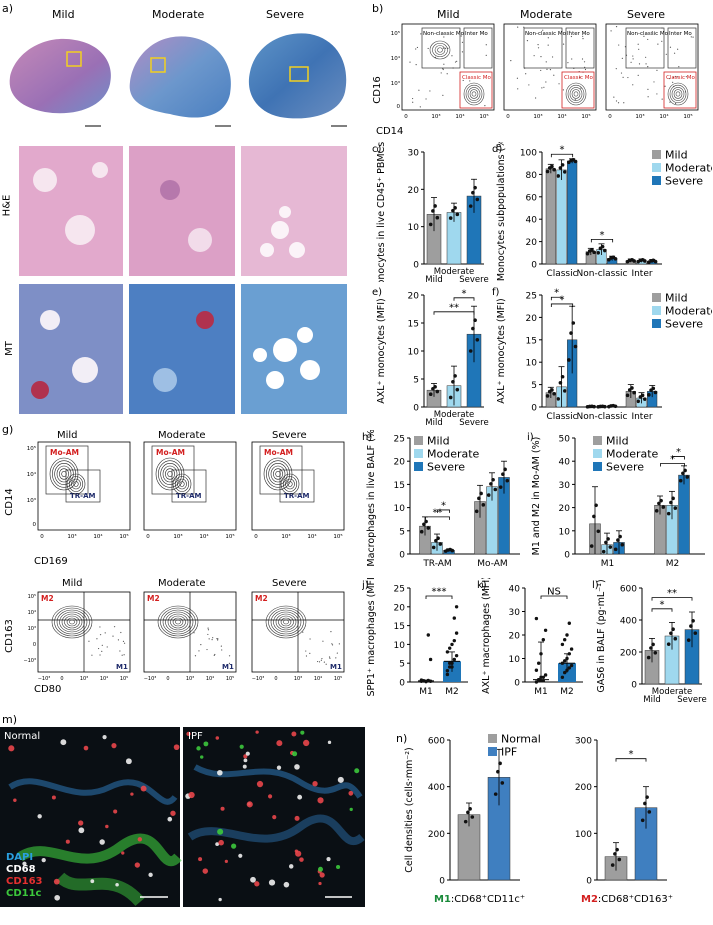 Image resolution: width=713 pixels, height=925 pixels. What do you see at coordinates (628, 622) in the screenshot?
I see `y-tick-label: 400` at bounding box center [628, 622].